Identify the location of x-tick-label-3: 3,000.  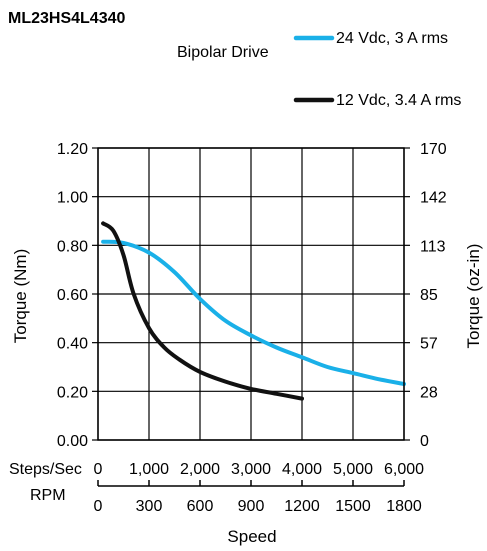
(251, 469).